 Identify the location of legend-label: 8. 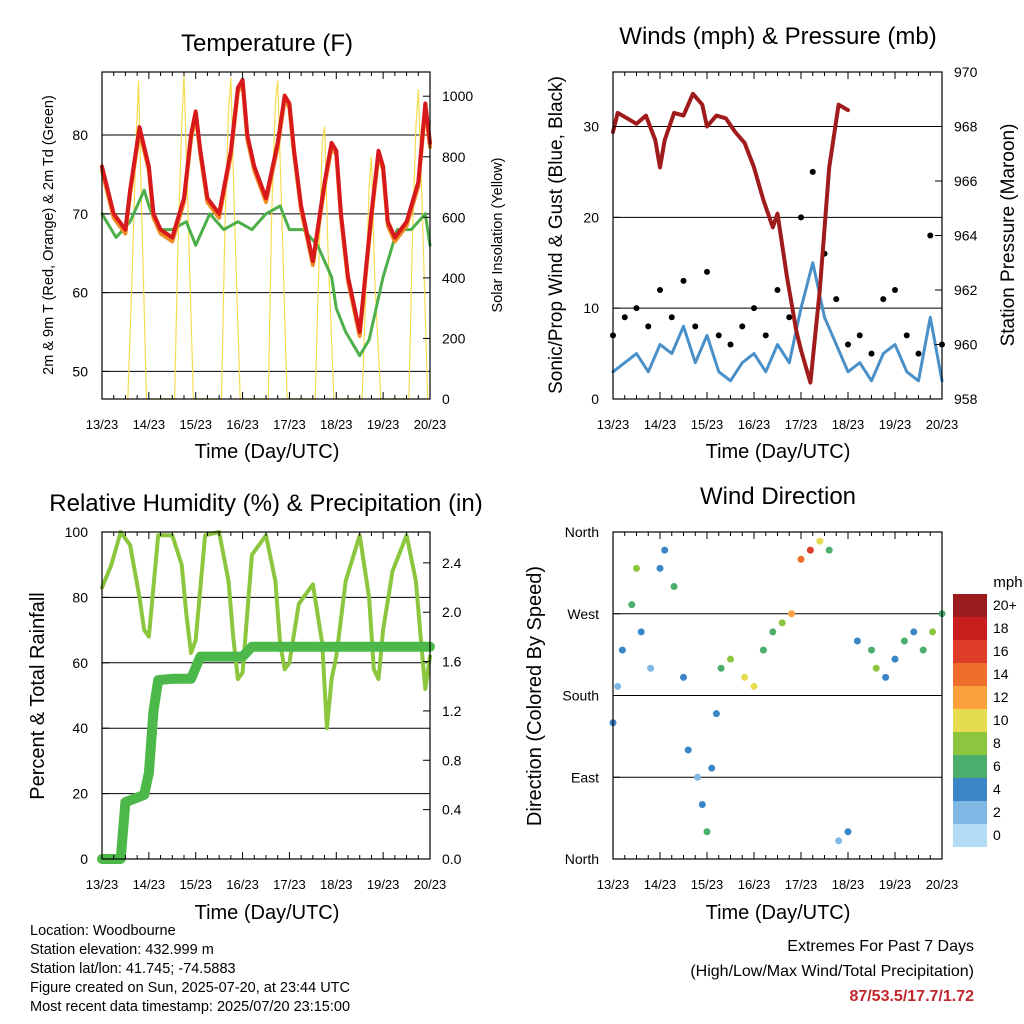
(997, 743).